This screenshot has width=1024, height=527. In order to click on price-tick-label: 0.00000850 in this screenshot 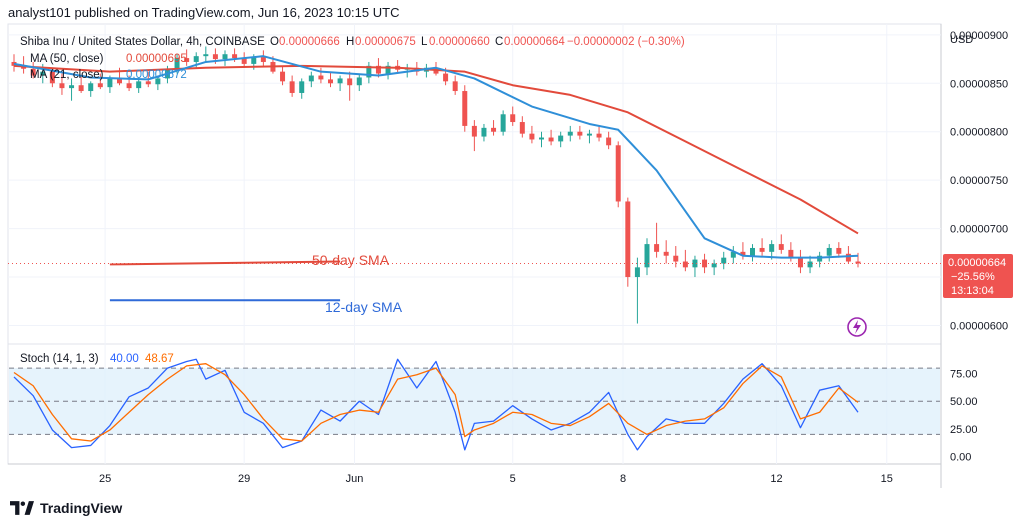, I will do `click(979, 84)`.